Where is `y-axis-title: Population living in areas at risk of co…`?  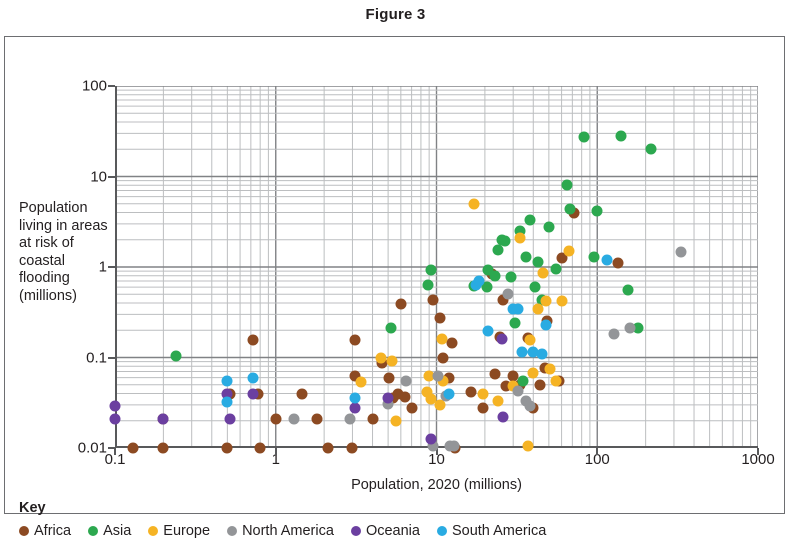
y-axis-title: Population living in areas at risk of co… is located at coordinates (63, 252).